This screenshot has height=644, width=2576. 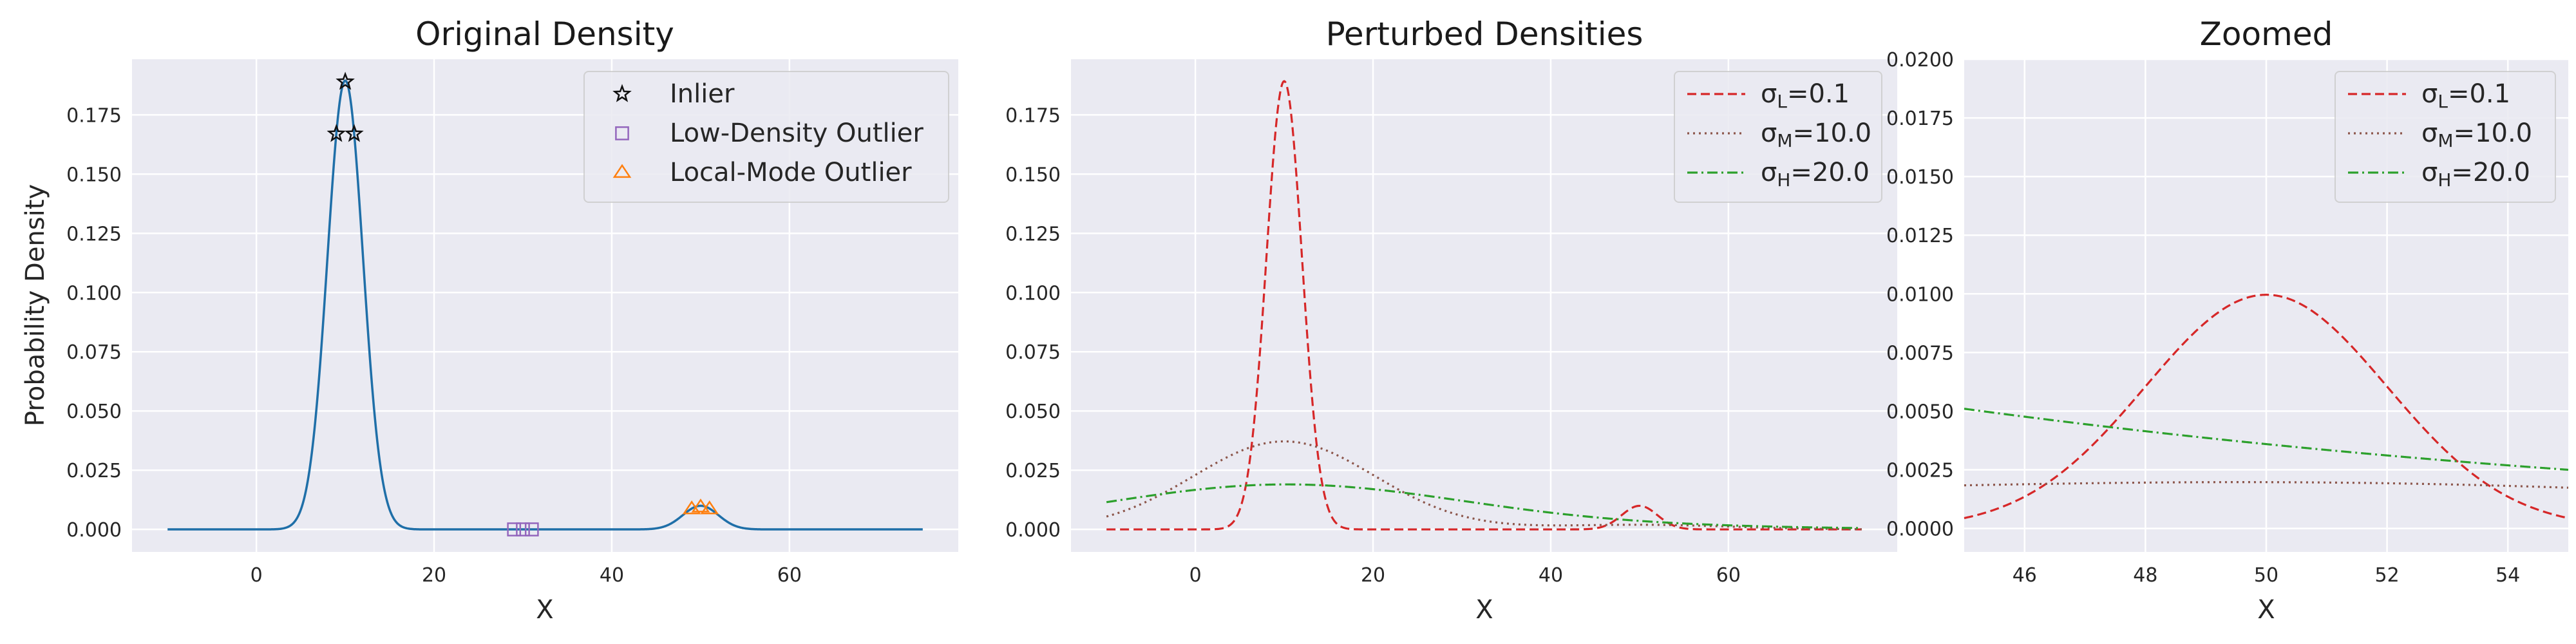 I want to click on series-layer-zoomed, so click(x=2266, y=407).